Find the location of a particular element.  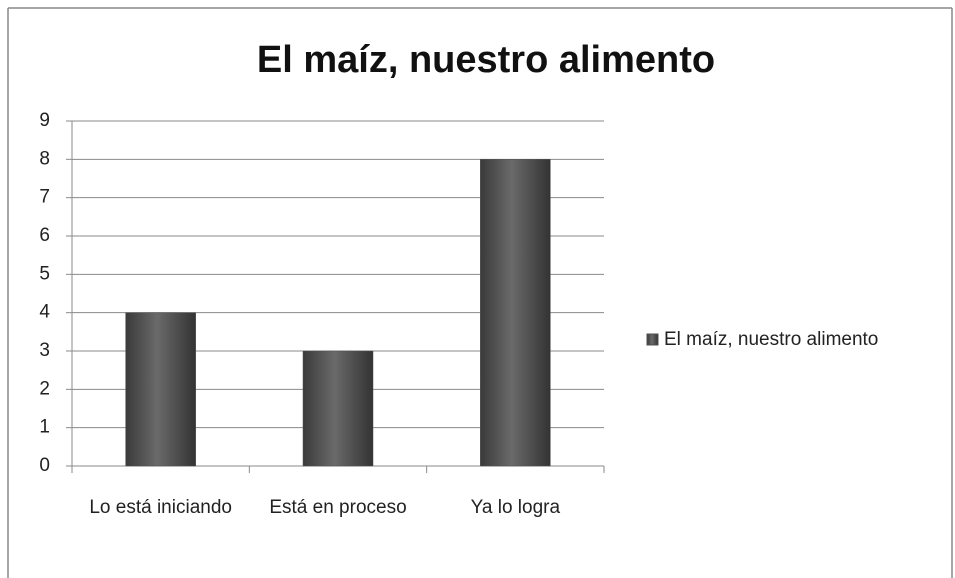

y-tick-label: 2 is located at coordinates (44, 388).